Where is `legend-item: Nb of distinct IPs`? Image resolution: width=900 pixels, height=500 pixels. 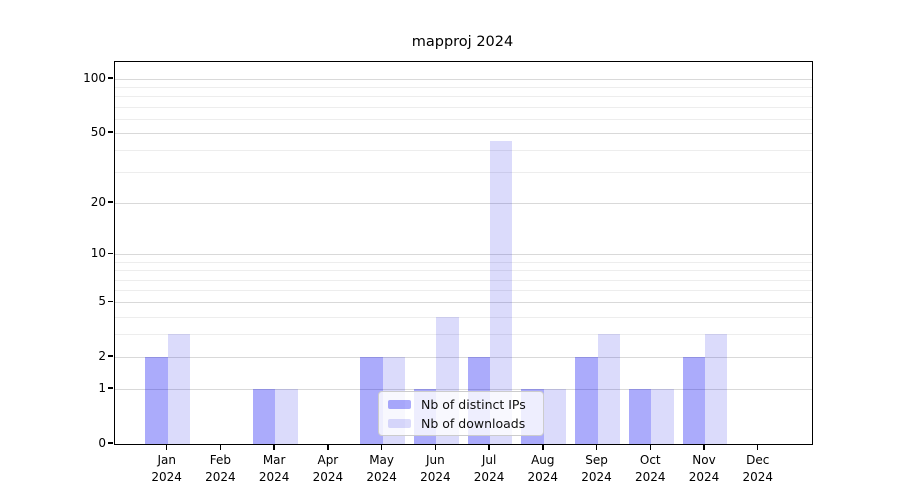
legend-item: Nb of distinct IPs is located at coordinates (461, 404).